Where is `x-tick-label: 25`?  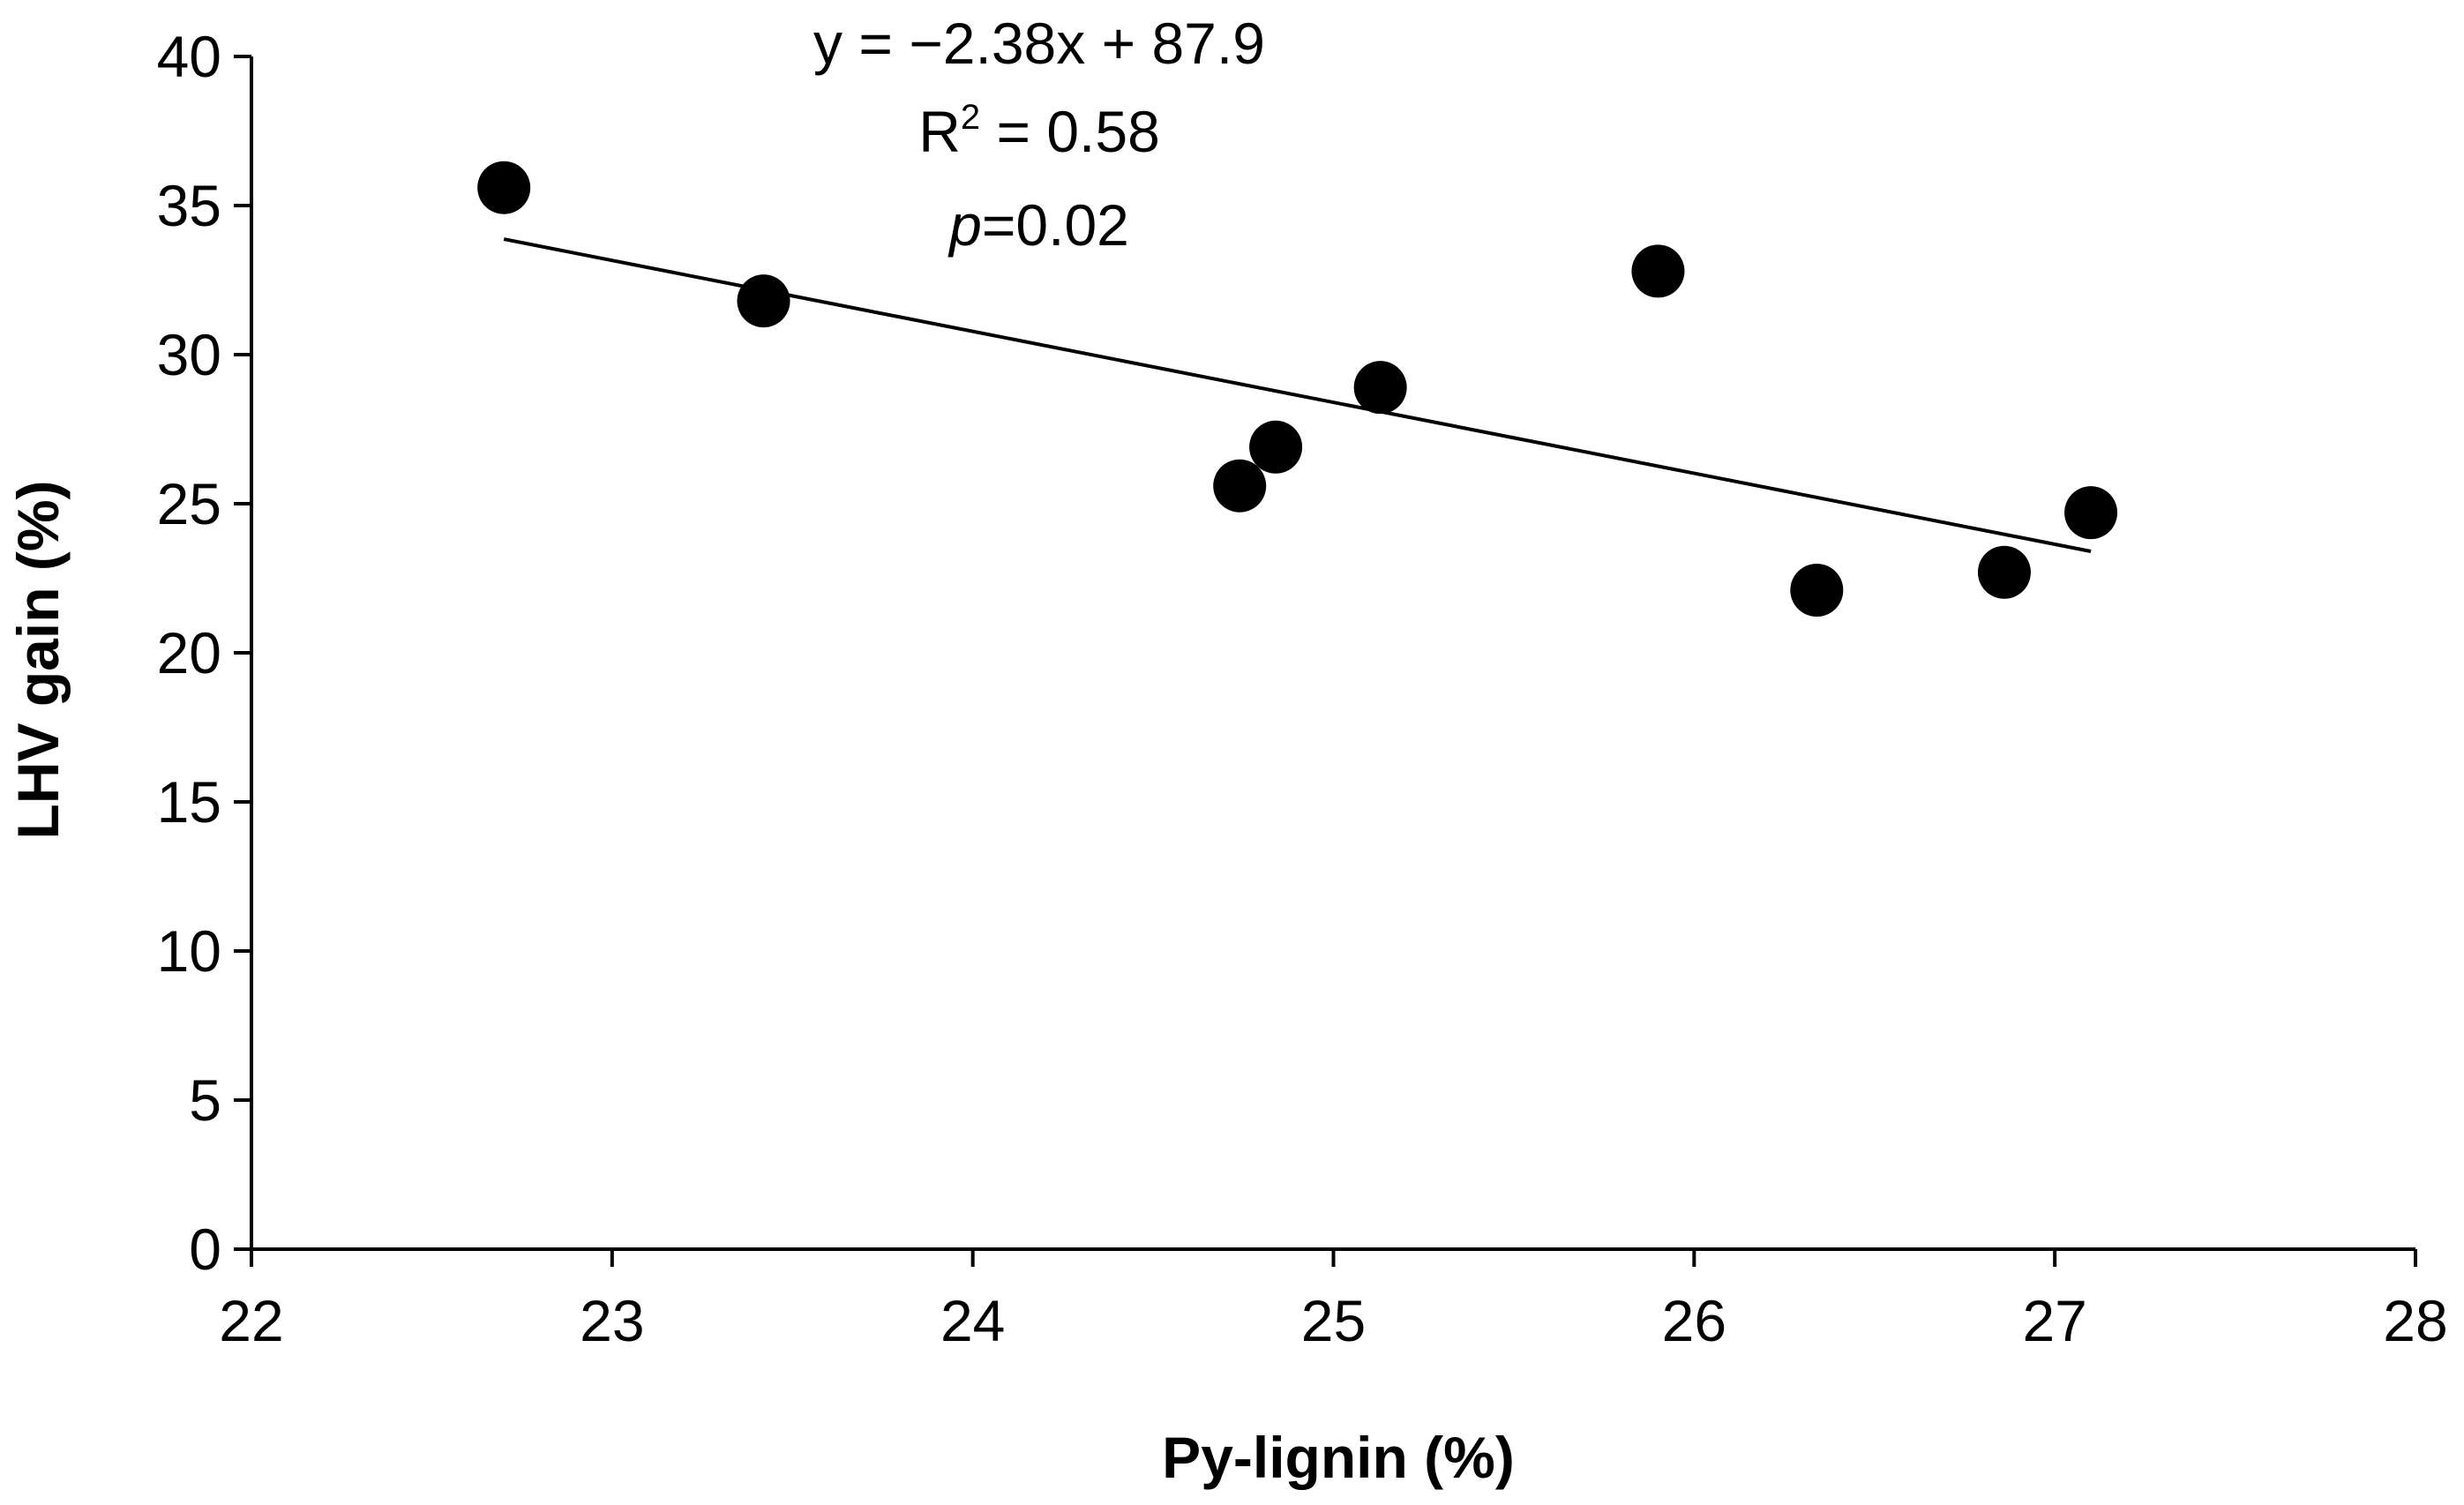
x-tick-label: 25 is located at coordinates (1333, 1320).